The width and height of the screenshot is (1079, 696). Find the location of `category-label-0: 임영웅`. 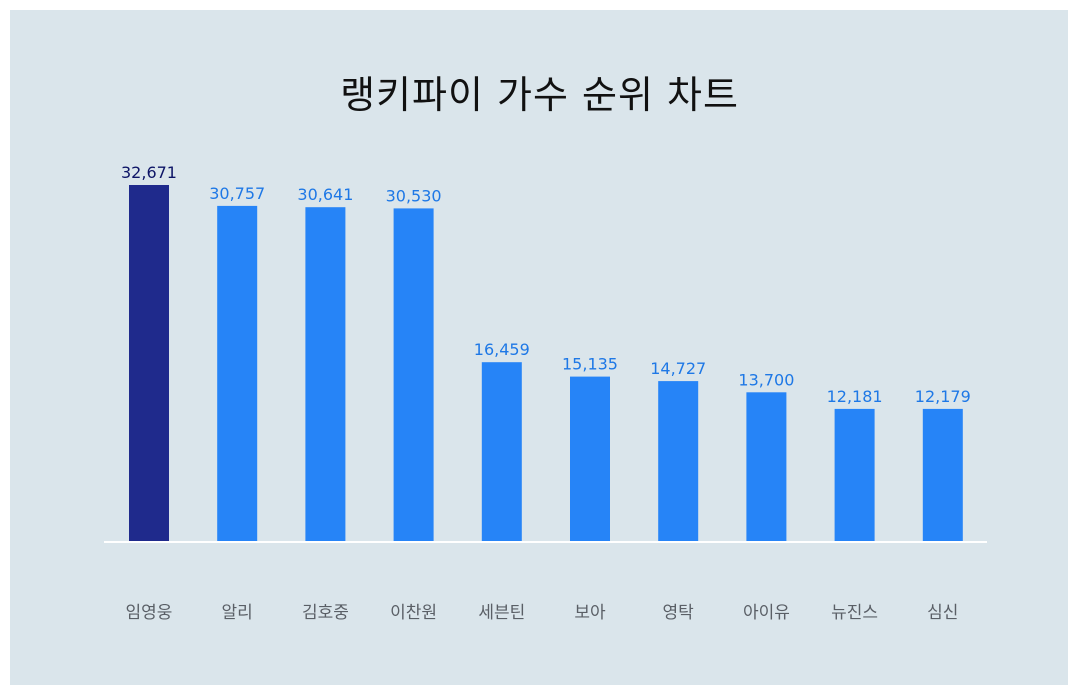

category-label-0: 임영웅 is located at coordinates (149, 613).